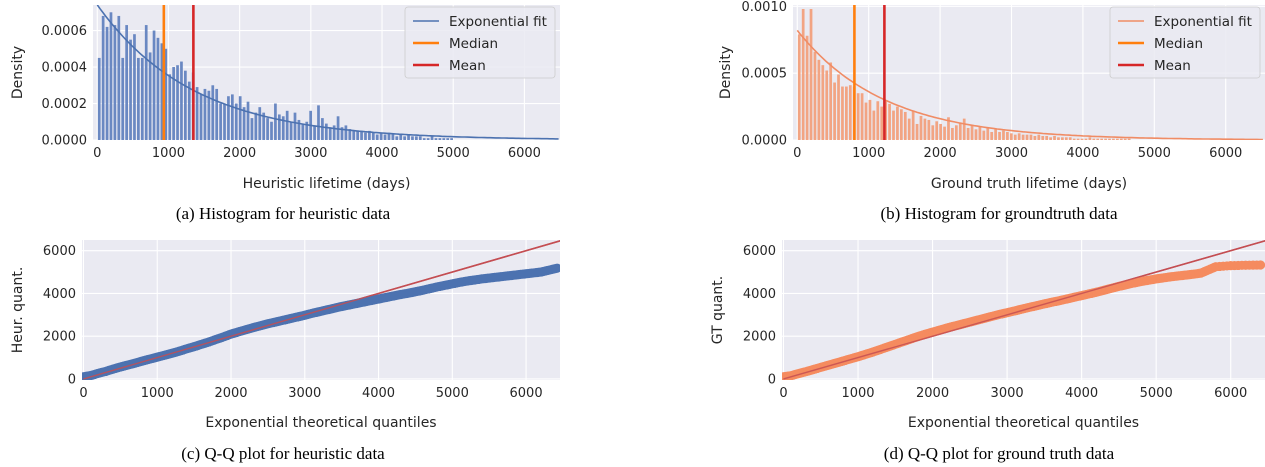  I want to click on subfigure-caption: (b) Histogram for groundtruth data, so click(999, 213).